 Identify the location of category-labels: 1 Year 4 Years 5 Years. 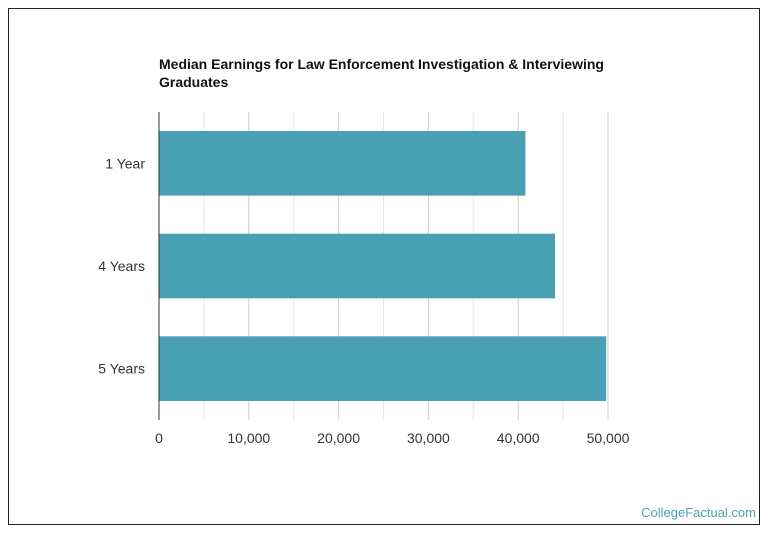
(121, 265).